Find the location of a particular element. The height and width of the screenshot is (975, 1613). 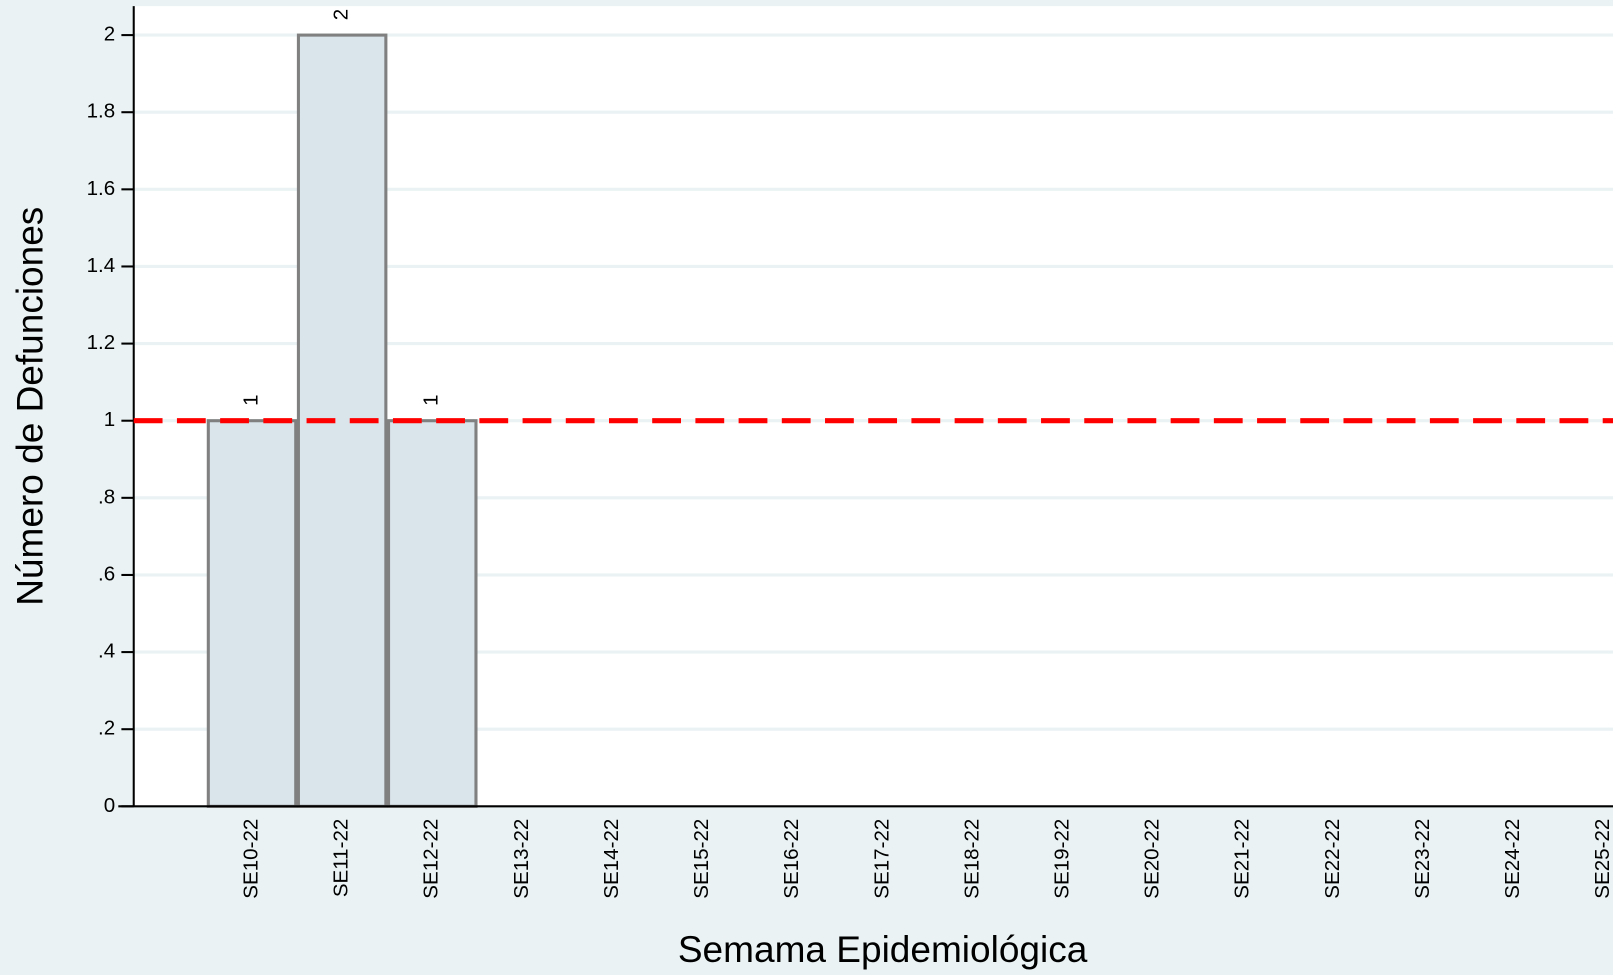

y-tick-label: .8 is located at coordinates (106, 496).